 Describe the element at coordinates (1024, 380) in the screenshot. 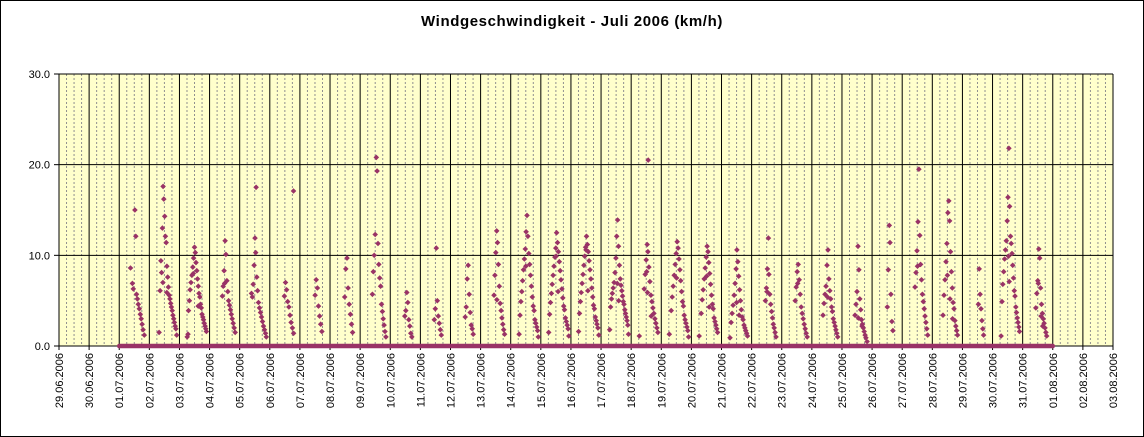

I see `x-tick-label: 31.07.2006` at that location.